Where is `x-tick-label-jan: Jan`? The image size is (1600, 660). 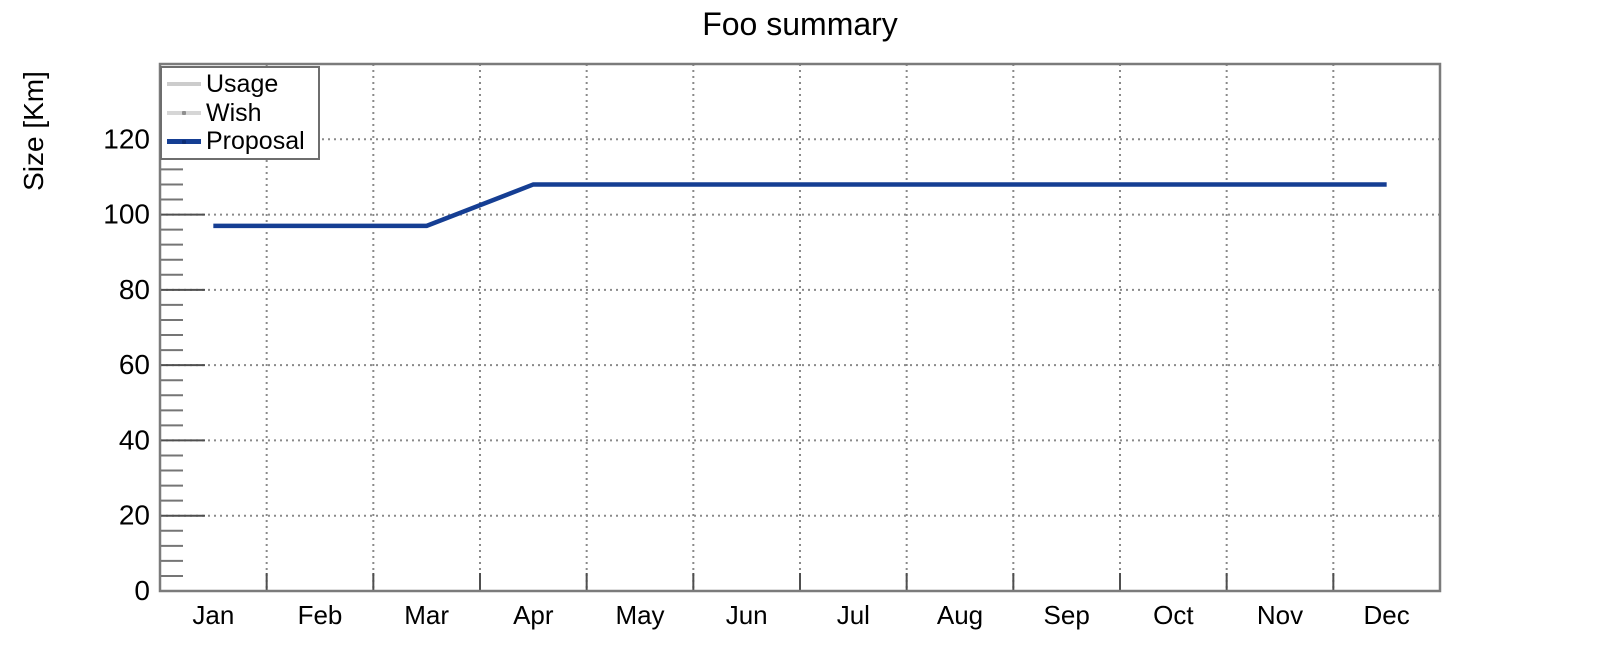 x-tick-label-jan: Jan is located at coordinates (213, 615).